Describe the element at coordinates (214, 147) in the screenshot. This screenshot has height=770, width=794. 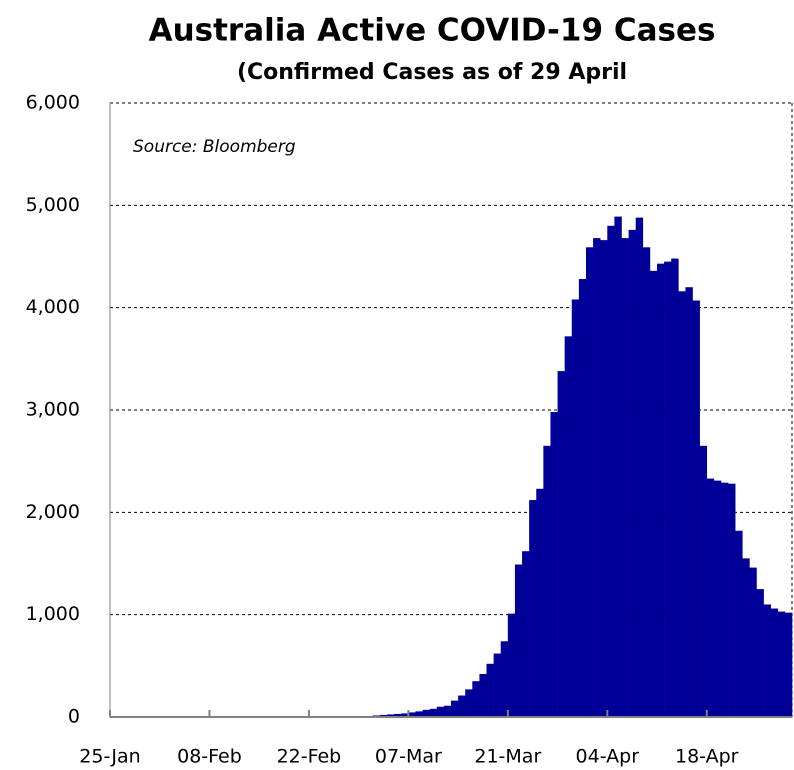
I see `annotation: Source: Bloomberg` at that location.